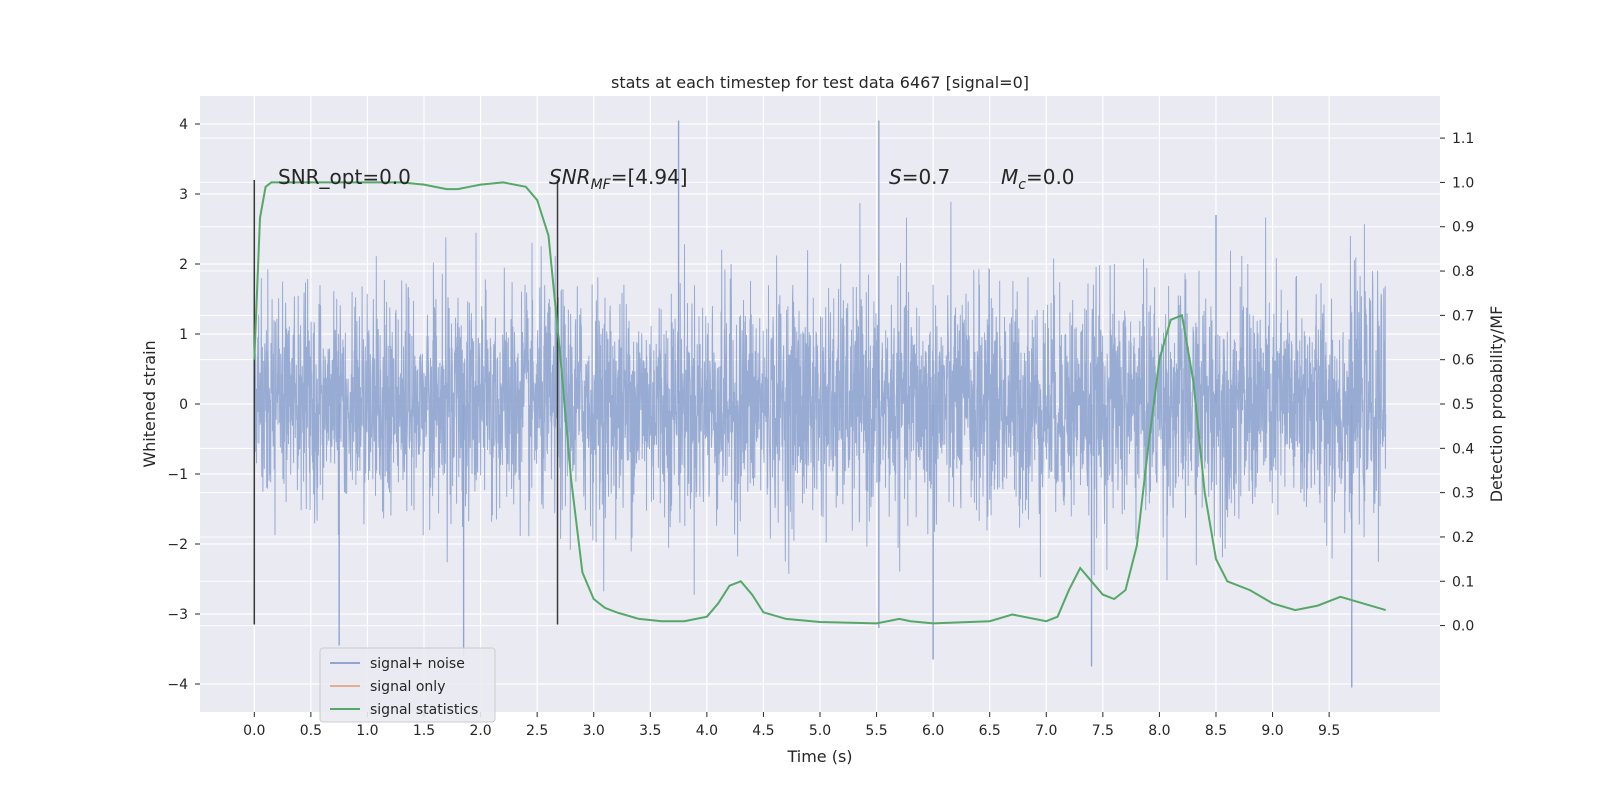 This screenshot has width=1600, height=800. I want to click on legend-label-signal-statistics: signal statistics, so click(424, 710).